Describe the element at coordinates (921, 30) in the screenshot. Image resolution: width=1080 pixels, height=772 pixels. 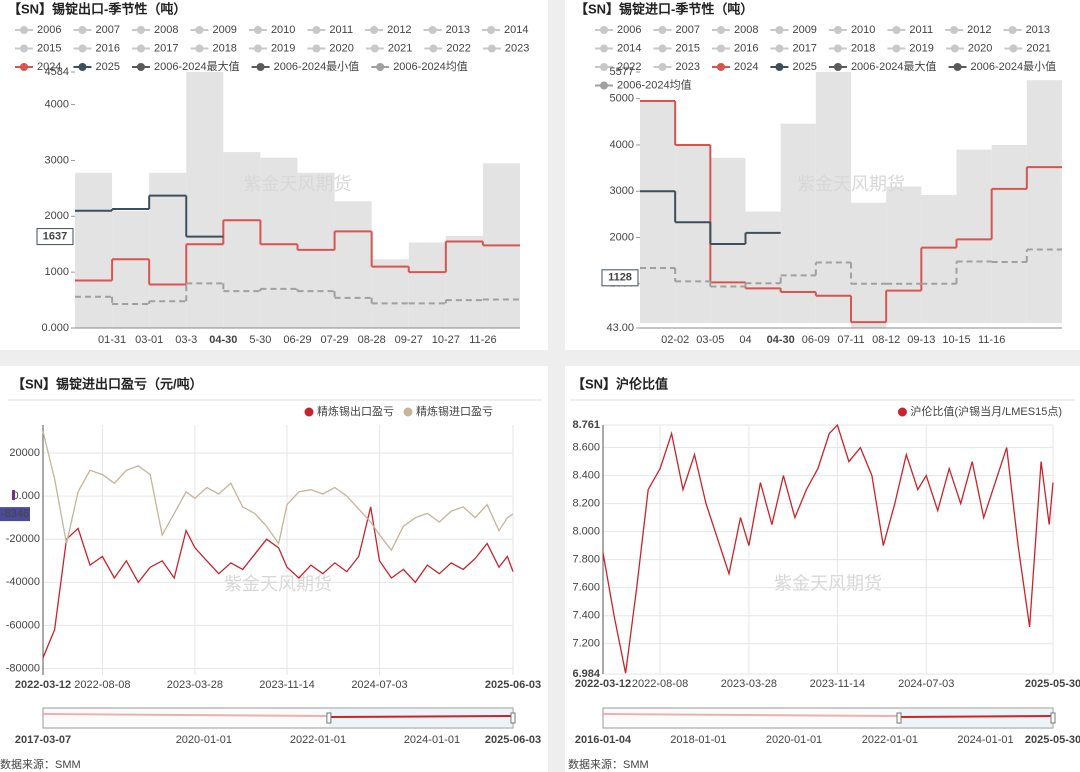
I see `legend-label: 2011` at that location.